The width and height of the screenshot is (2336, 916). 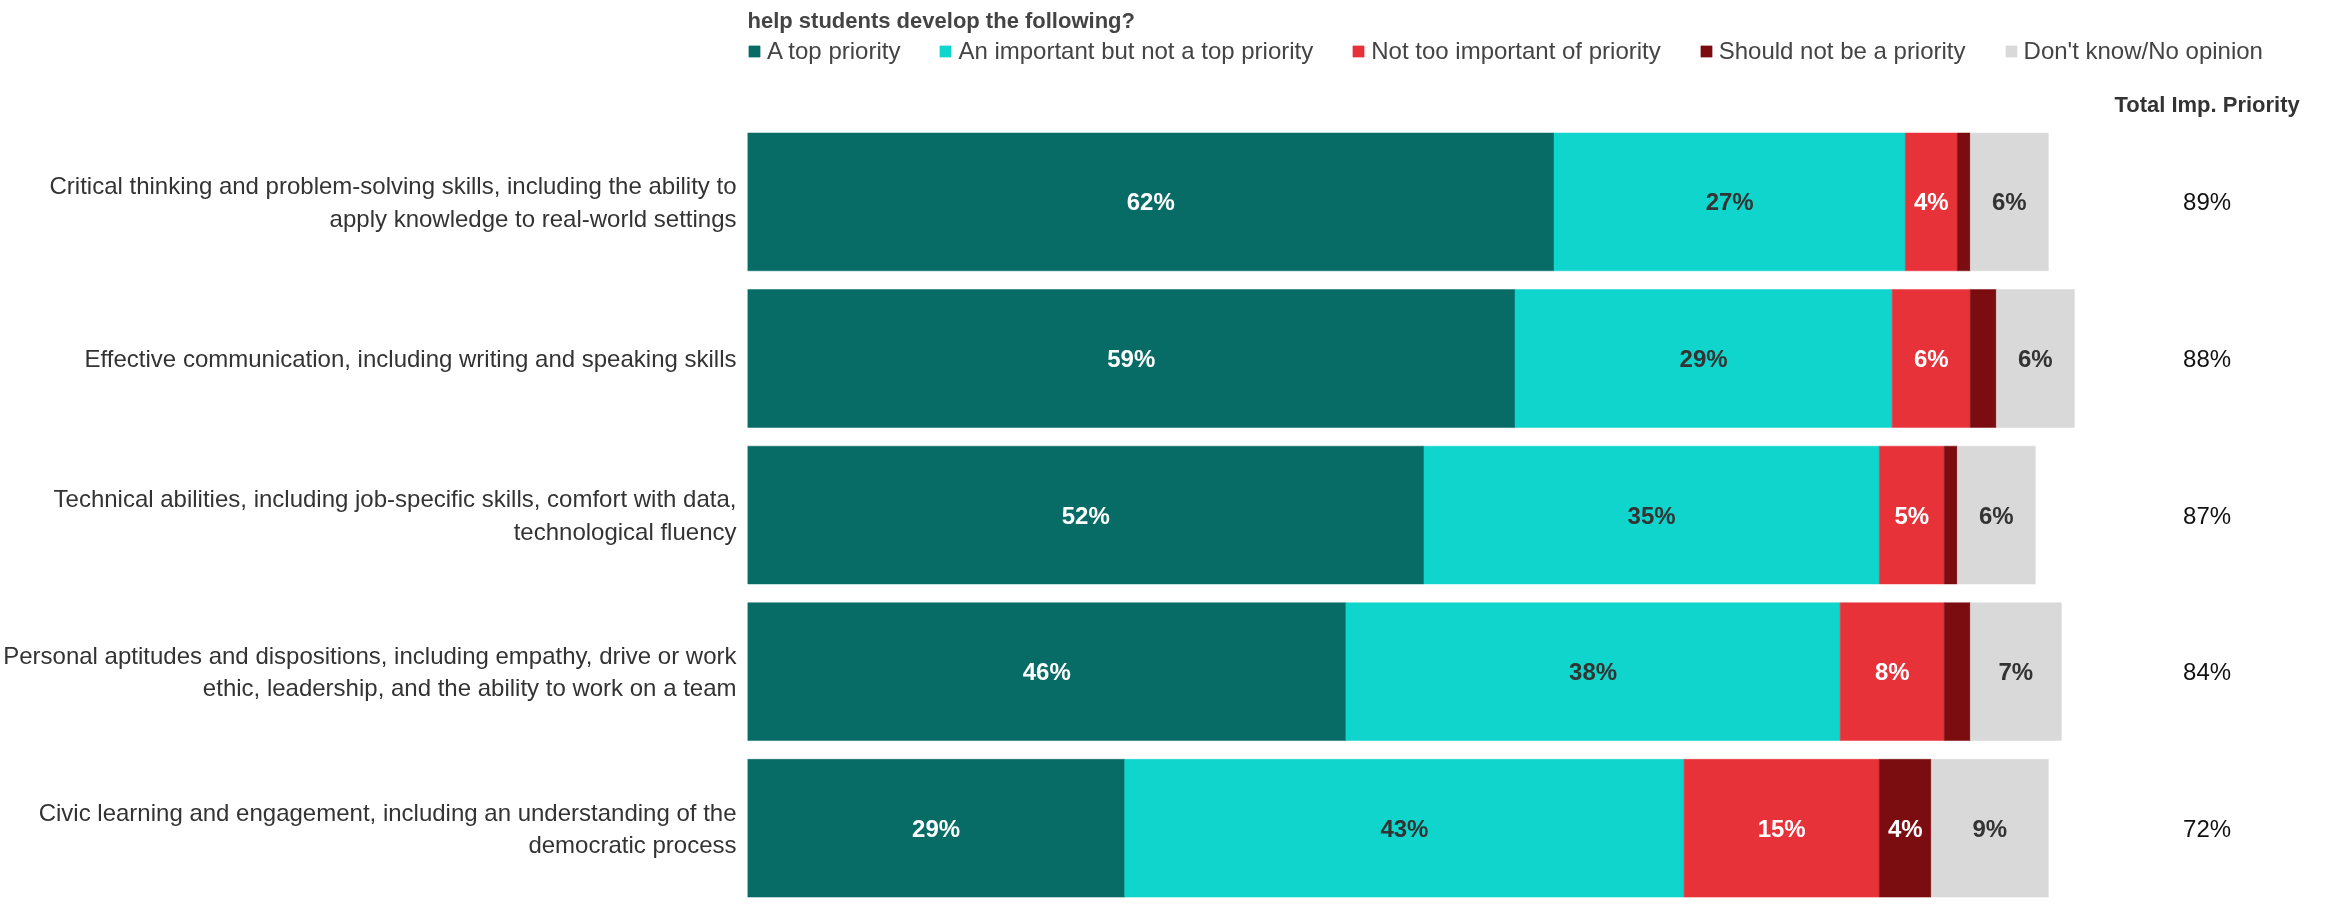 What do you see at coordinates (2207, 202) in the screenshot?
I see `text: 89%` at bounding box center [2207, 202].